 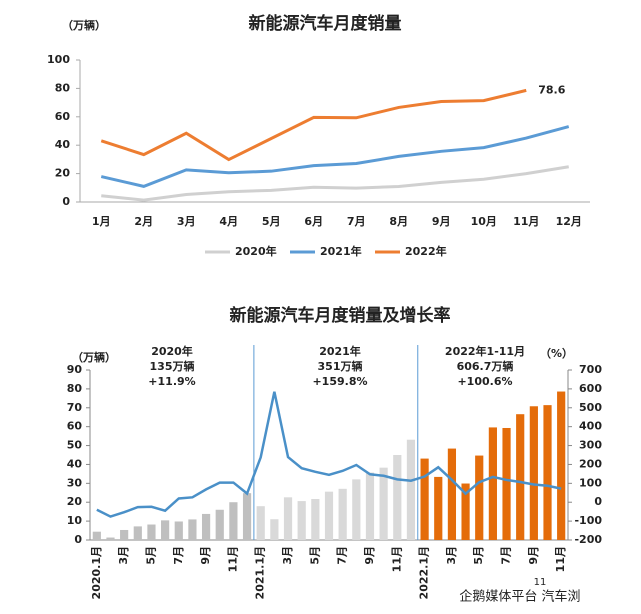 What do you see at coordinates (75, 520) in the screenshot?
I see `y-tick-label: 10` at bounding box center [75, 520].